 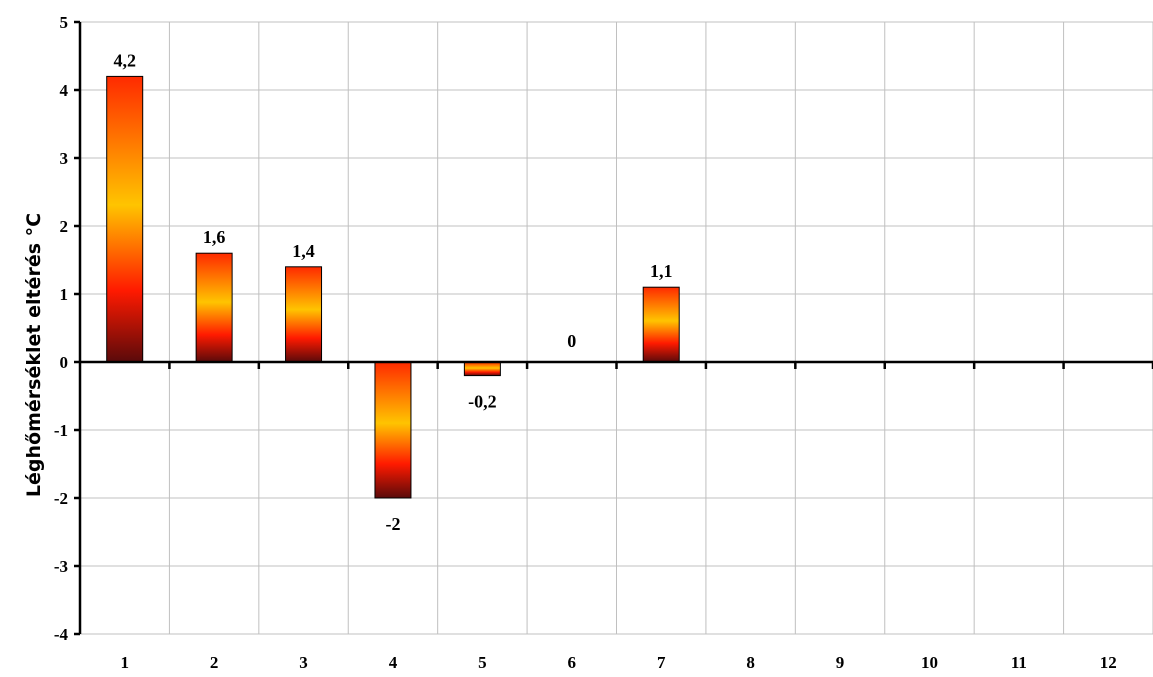 What do you see at coordinates (64, 158) in the screenshot?
I see `y-tick-label: 3` at bounding box center [64, 158].